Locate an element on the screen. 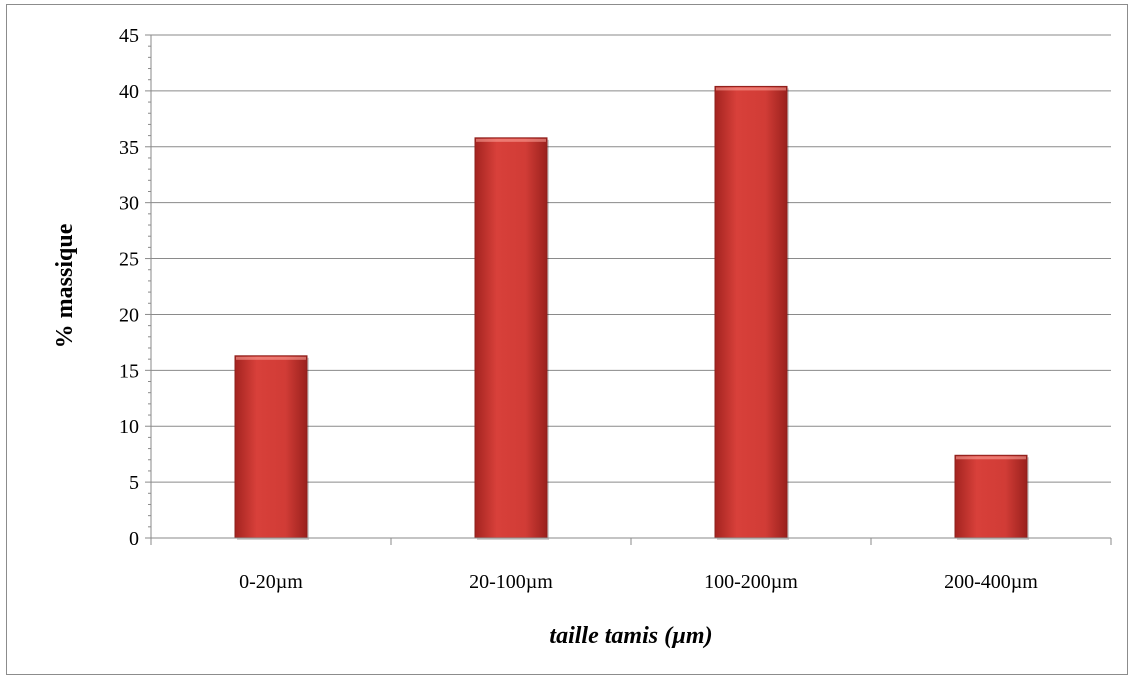 This screenshot has height=679, width=1133. y-tick-label: 0 is located at coordinates (134, 539).